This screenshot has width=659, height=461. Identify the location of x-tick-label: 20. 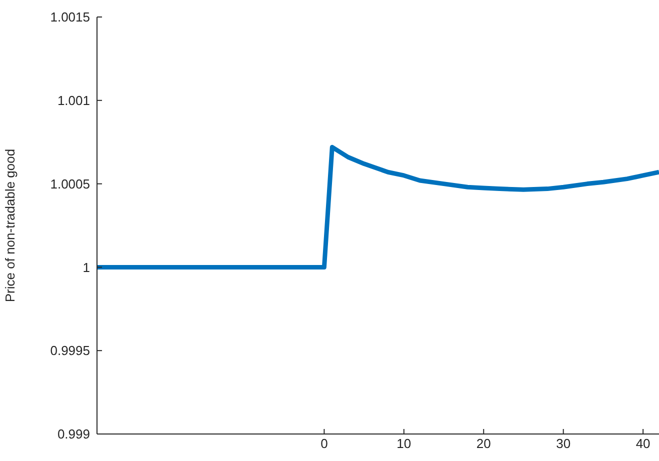
(483, 444).